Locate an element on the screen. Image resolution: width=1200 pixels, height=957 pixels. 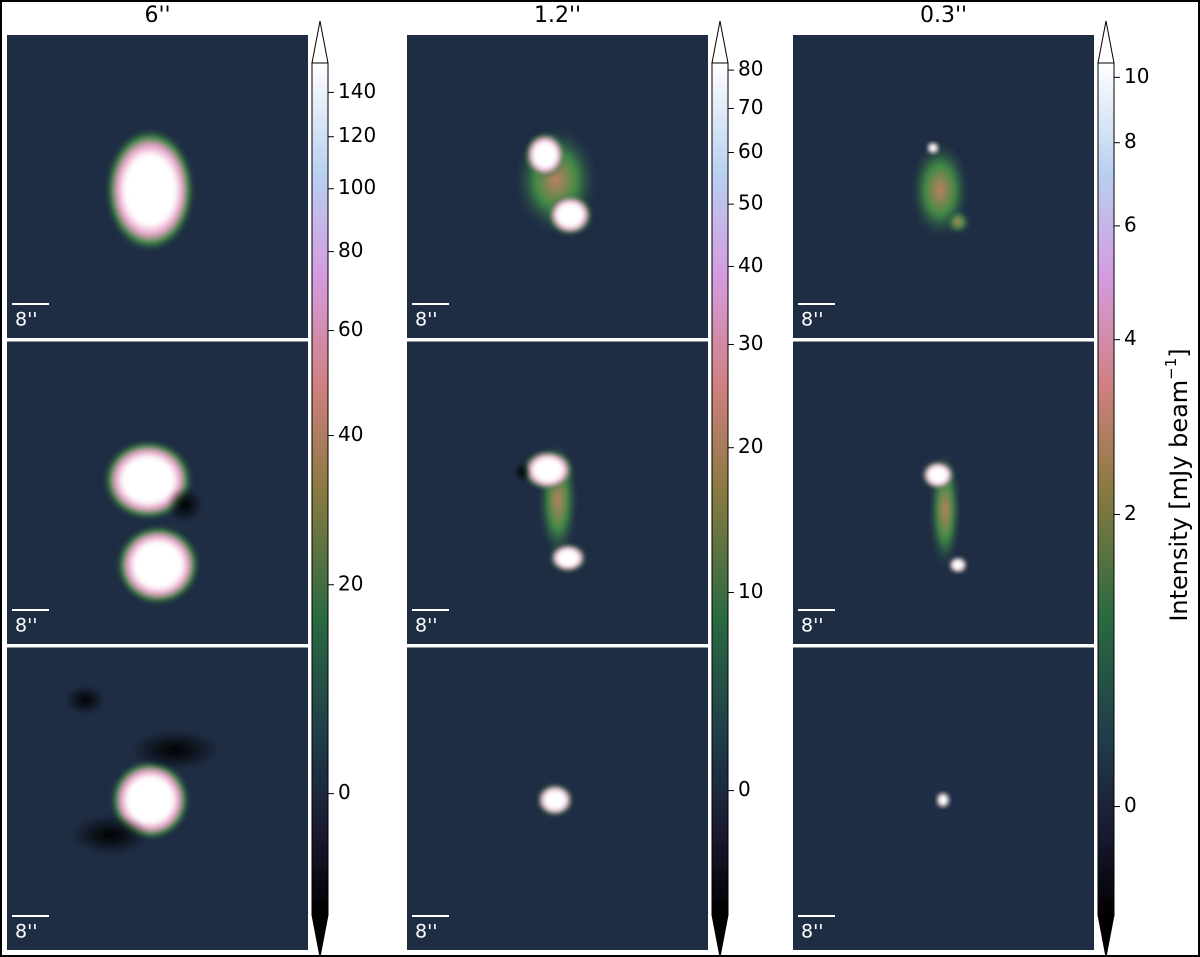
label-close: ] is located at coordinates (1179, 352).